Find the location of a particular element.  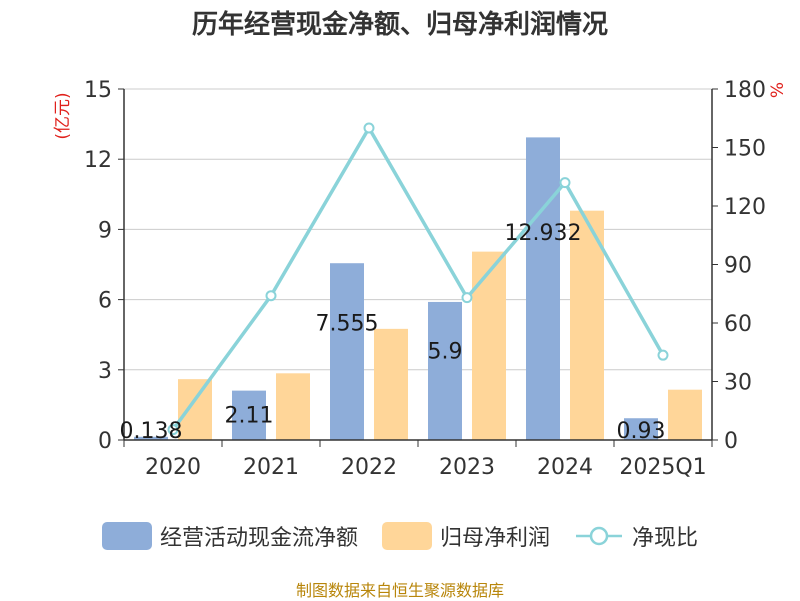

source-note: 制图数据来自恒生聚源数据库 is located at coordinates (399, 590).